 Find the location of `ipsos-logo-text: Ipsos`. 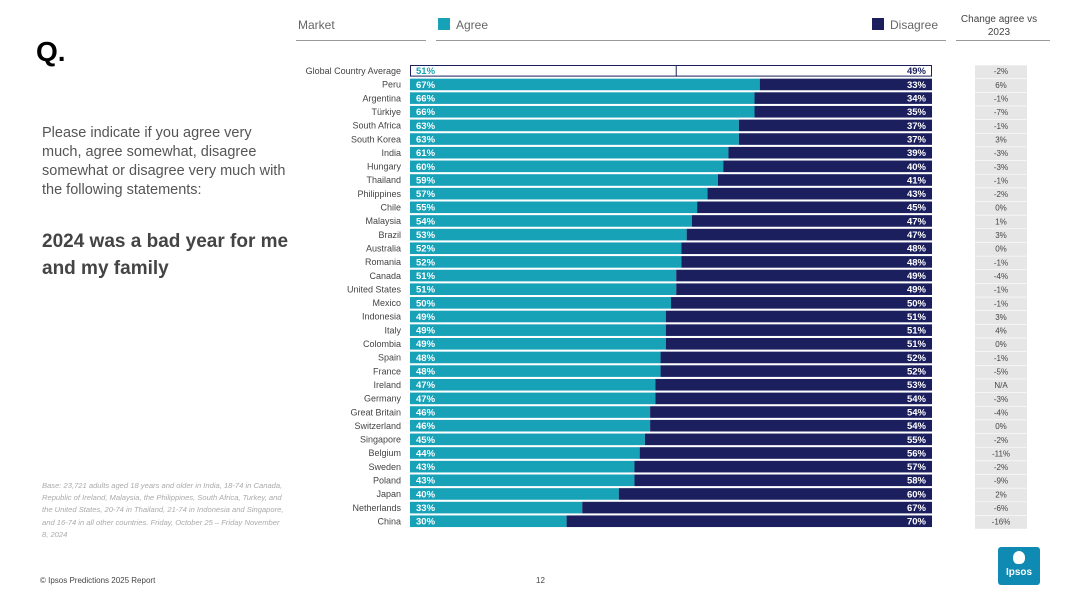

ipsos-logo-text: Ipsos is located at coordinates (1019, 572).